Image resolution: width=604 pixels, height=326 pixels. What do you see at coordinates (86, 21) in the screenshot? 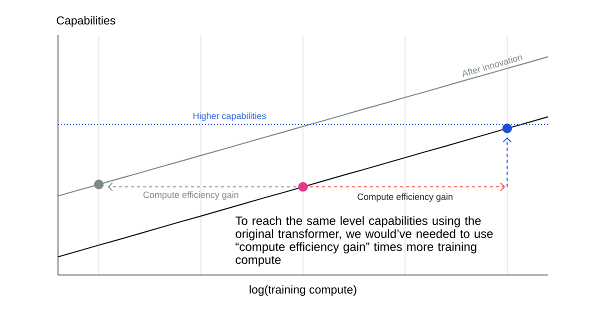
I see `y-axis-title: Capabilities` at bounding box center [86, 21].